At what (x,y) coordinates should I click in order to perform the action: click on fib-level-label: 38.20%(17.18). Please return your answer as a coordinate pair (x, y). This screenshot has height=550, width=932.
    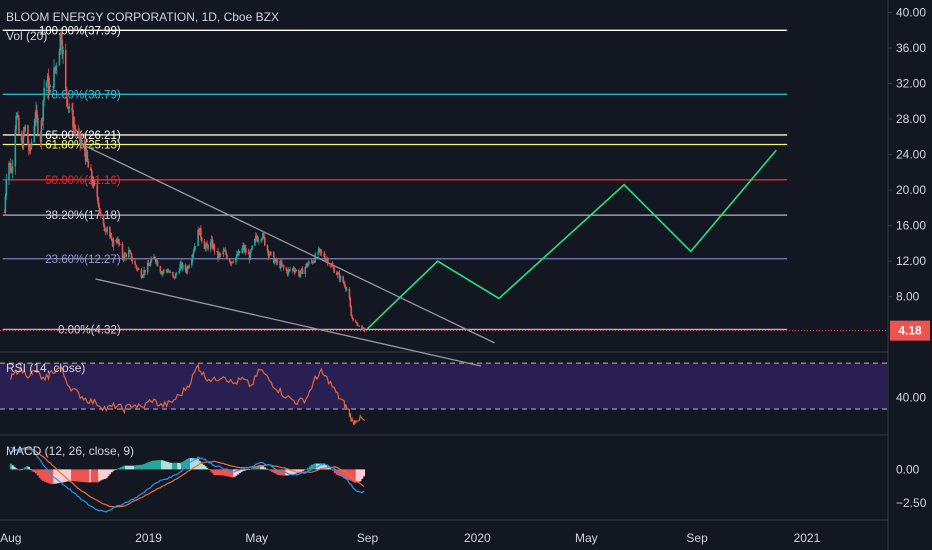
    Looking at the image, I should click on (83, 216).